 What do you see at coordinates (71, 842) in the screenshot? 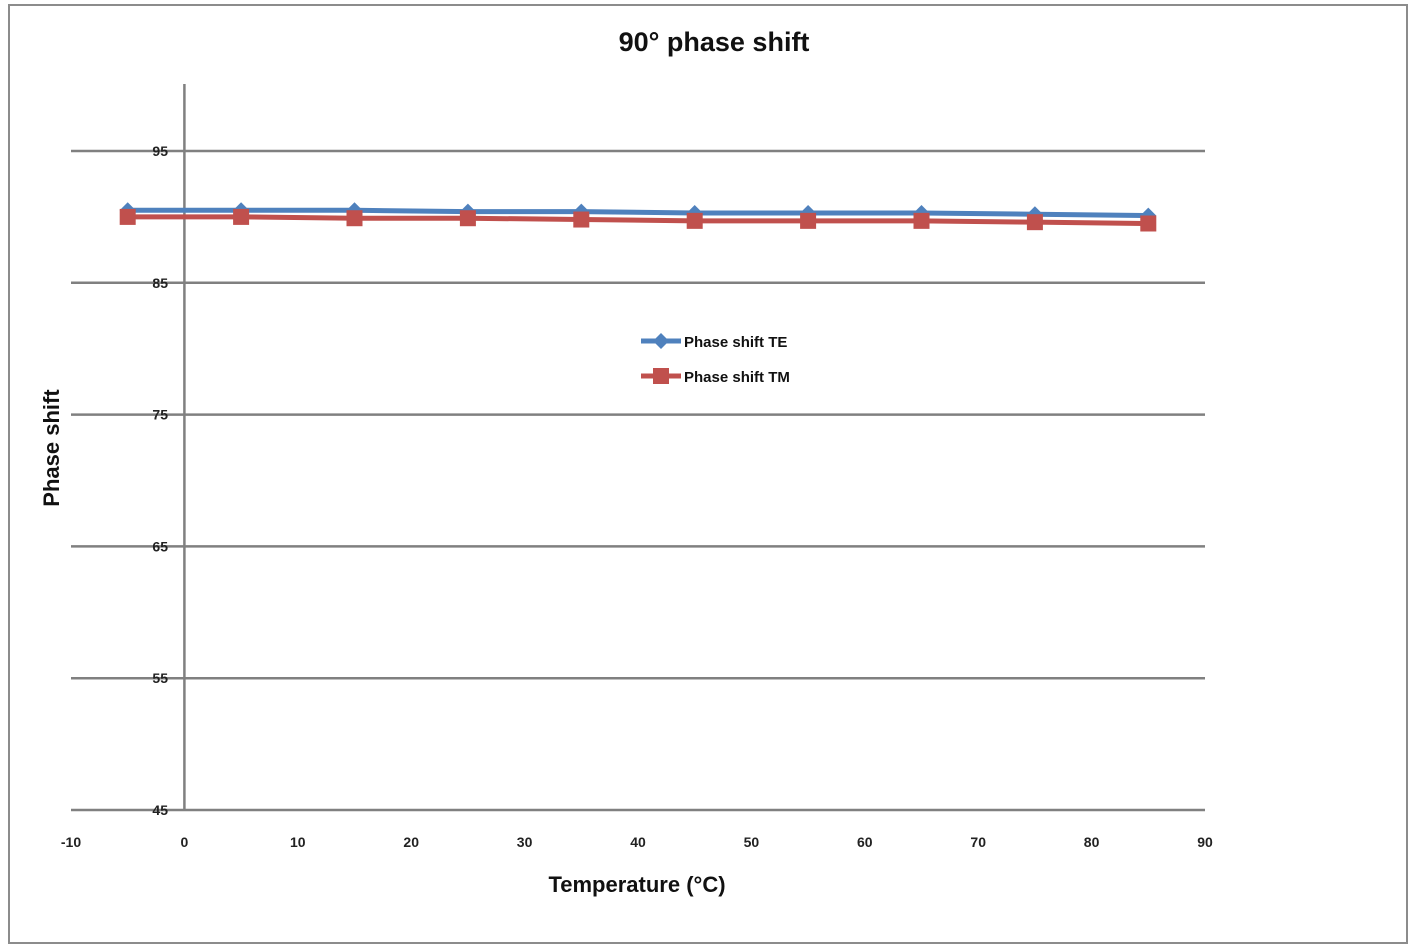
I see `x-tick-label: -10` at bounding box center [71, 842].